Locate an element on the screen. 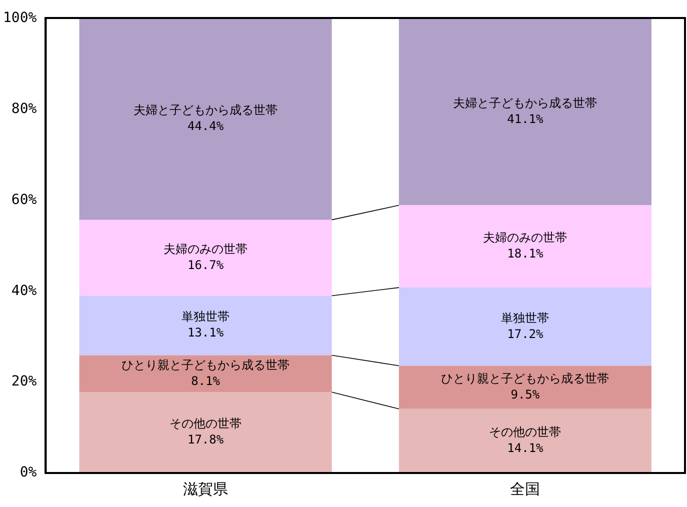  data-label: 8.1% is located at coordinates (206, 381).